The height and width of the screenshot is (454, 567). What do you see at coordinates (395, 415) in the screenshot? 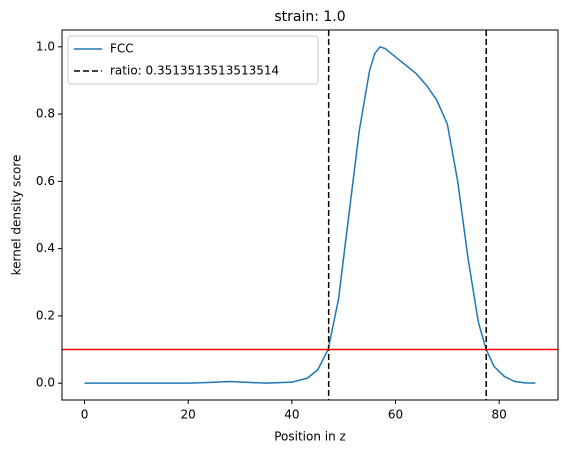
I see `x-tick-label: 60` at bounding box center [395, 415].